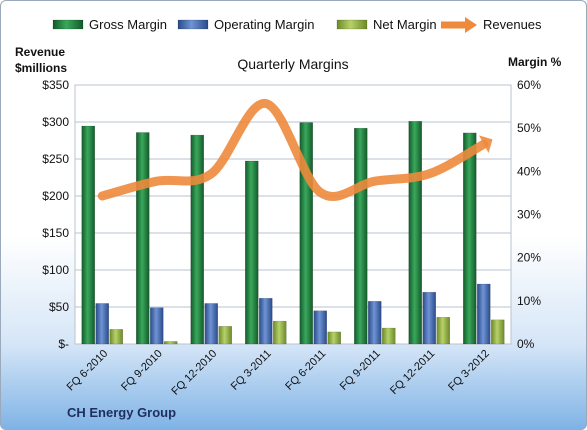 This screenshot has height=430, width=587. Describe the element at coordinates (469, 371) in the screenshot. I see `x-category-label: FQ 3-2012` at that location.